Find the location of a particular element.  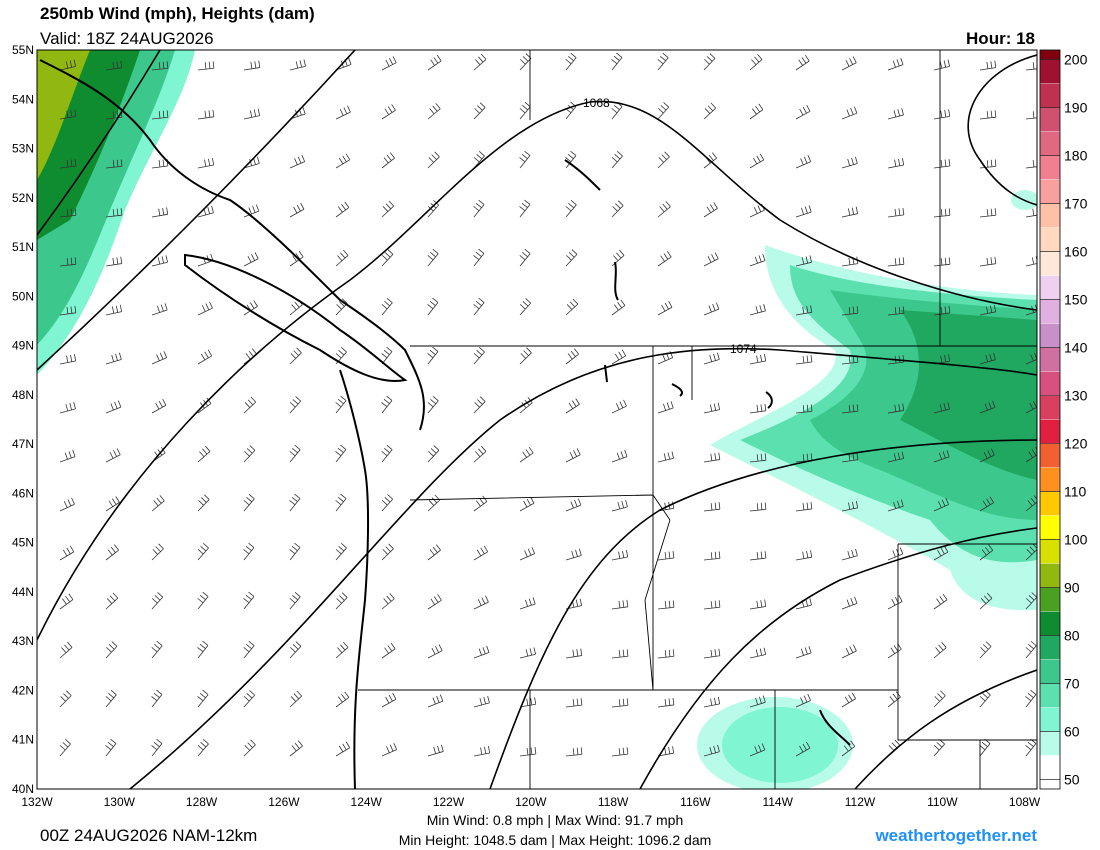

colorbar-label: 190 is located at coordinates (1076, 108).